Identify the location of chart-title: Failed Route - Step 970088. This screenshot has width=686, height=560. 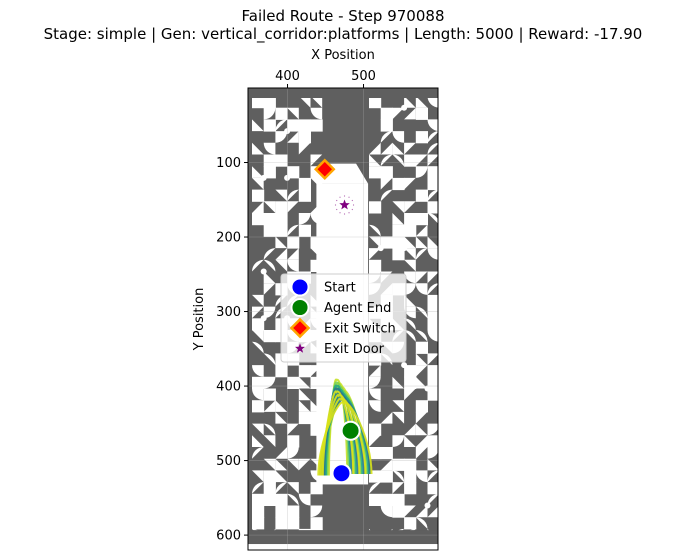
(343, 16).